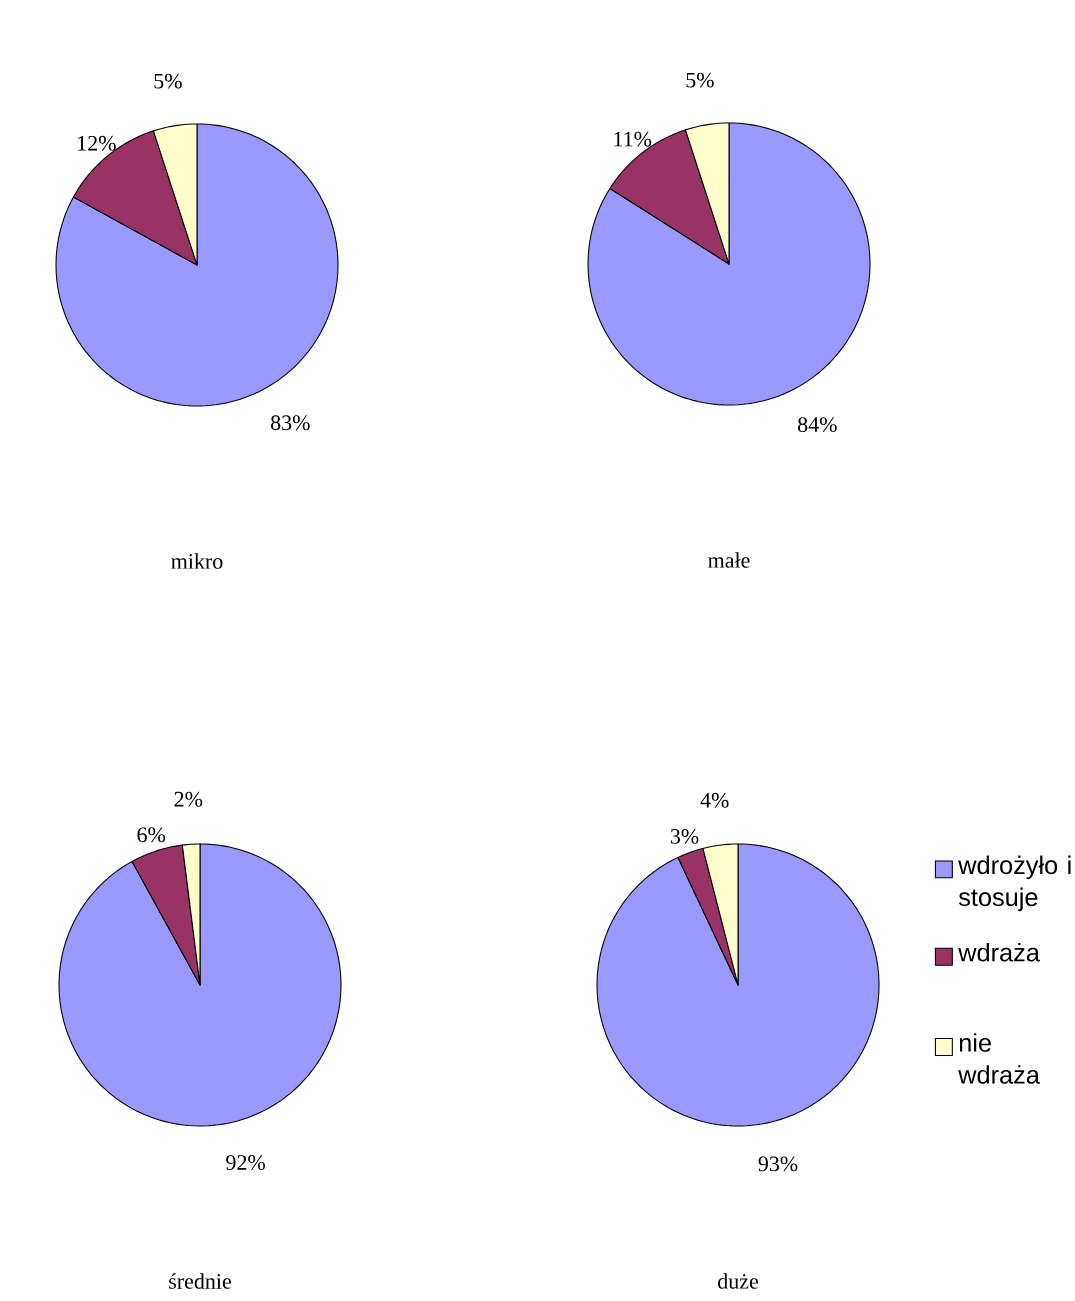  I want to click on data-label: 11%, so click(633, 139).